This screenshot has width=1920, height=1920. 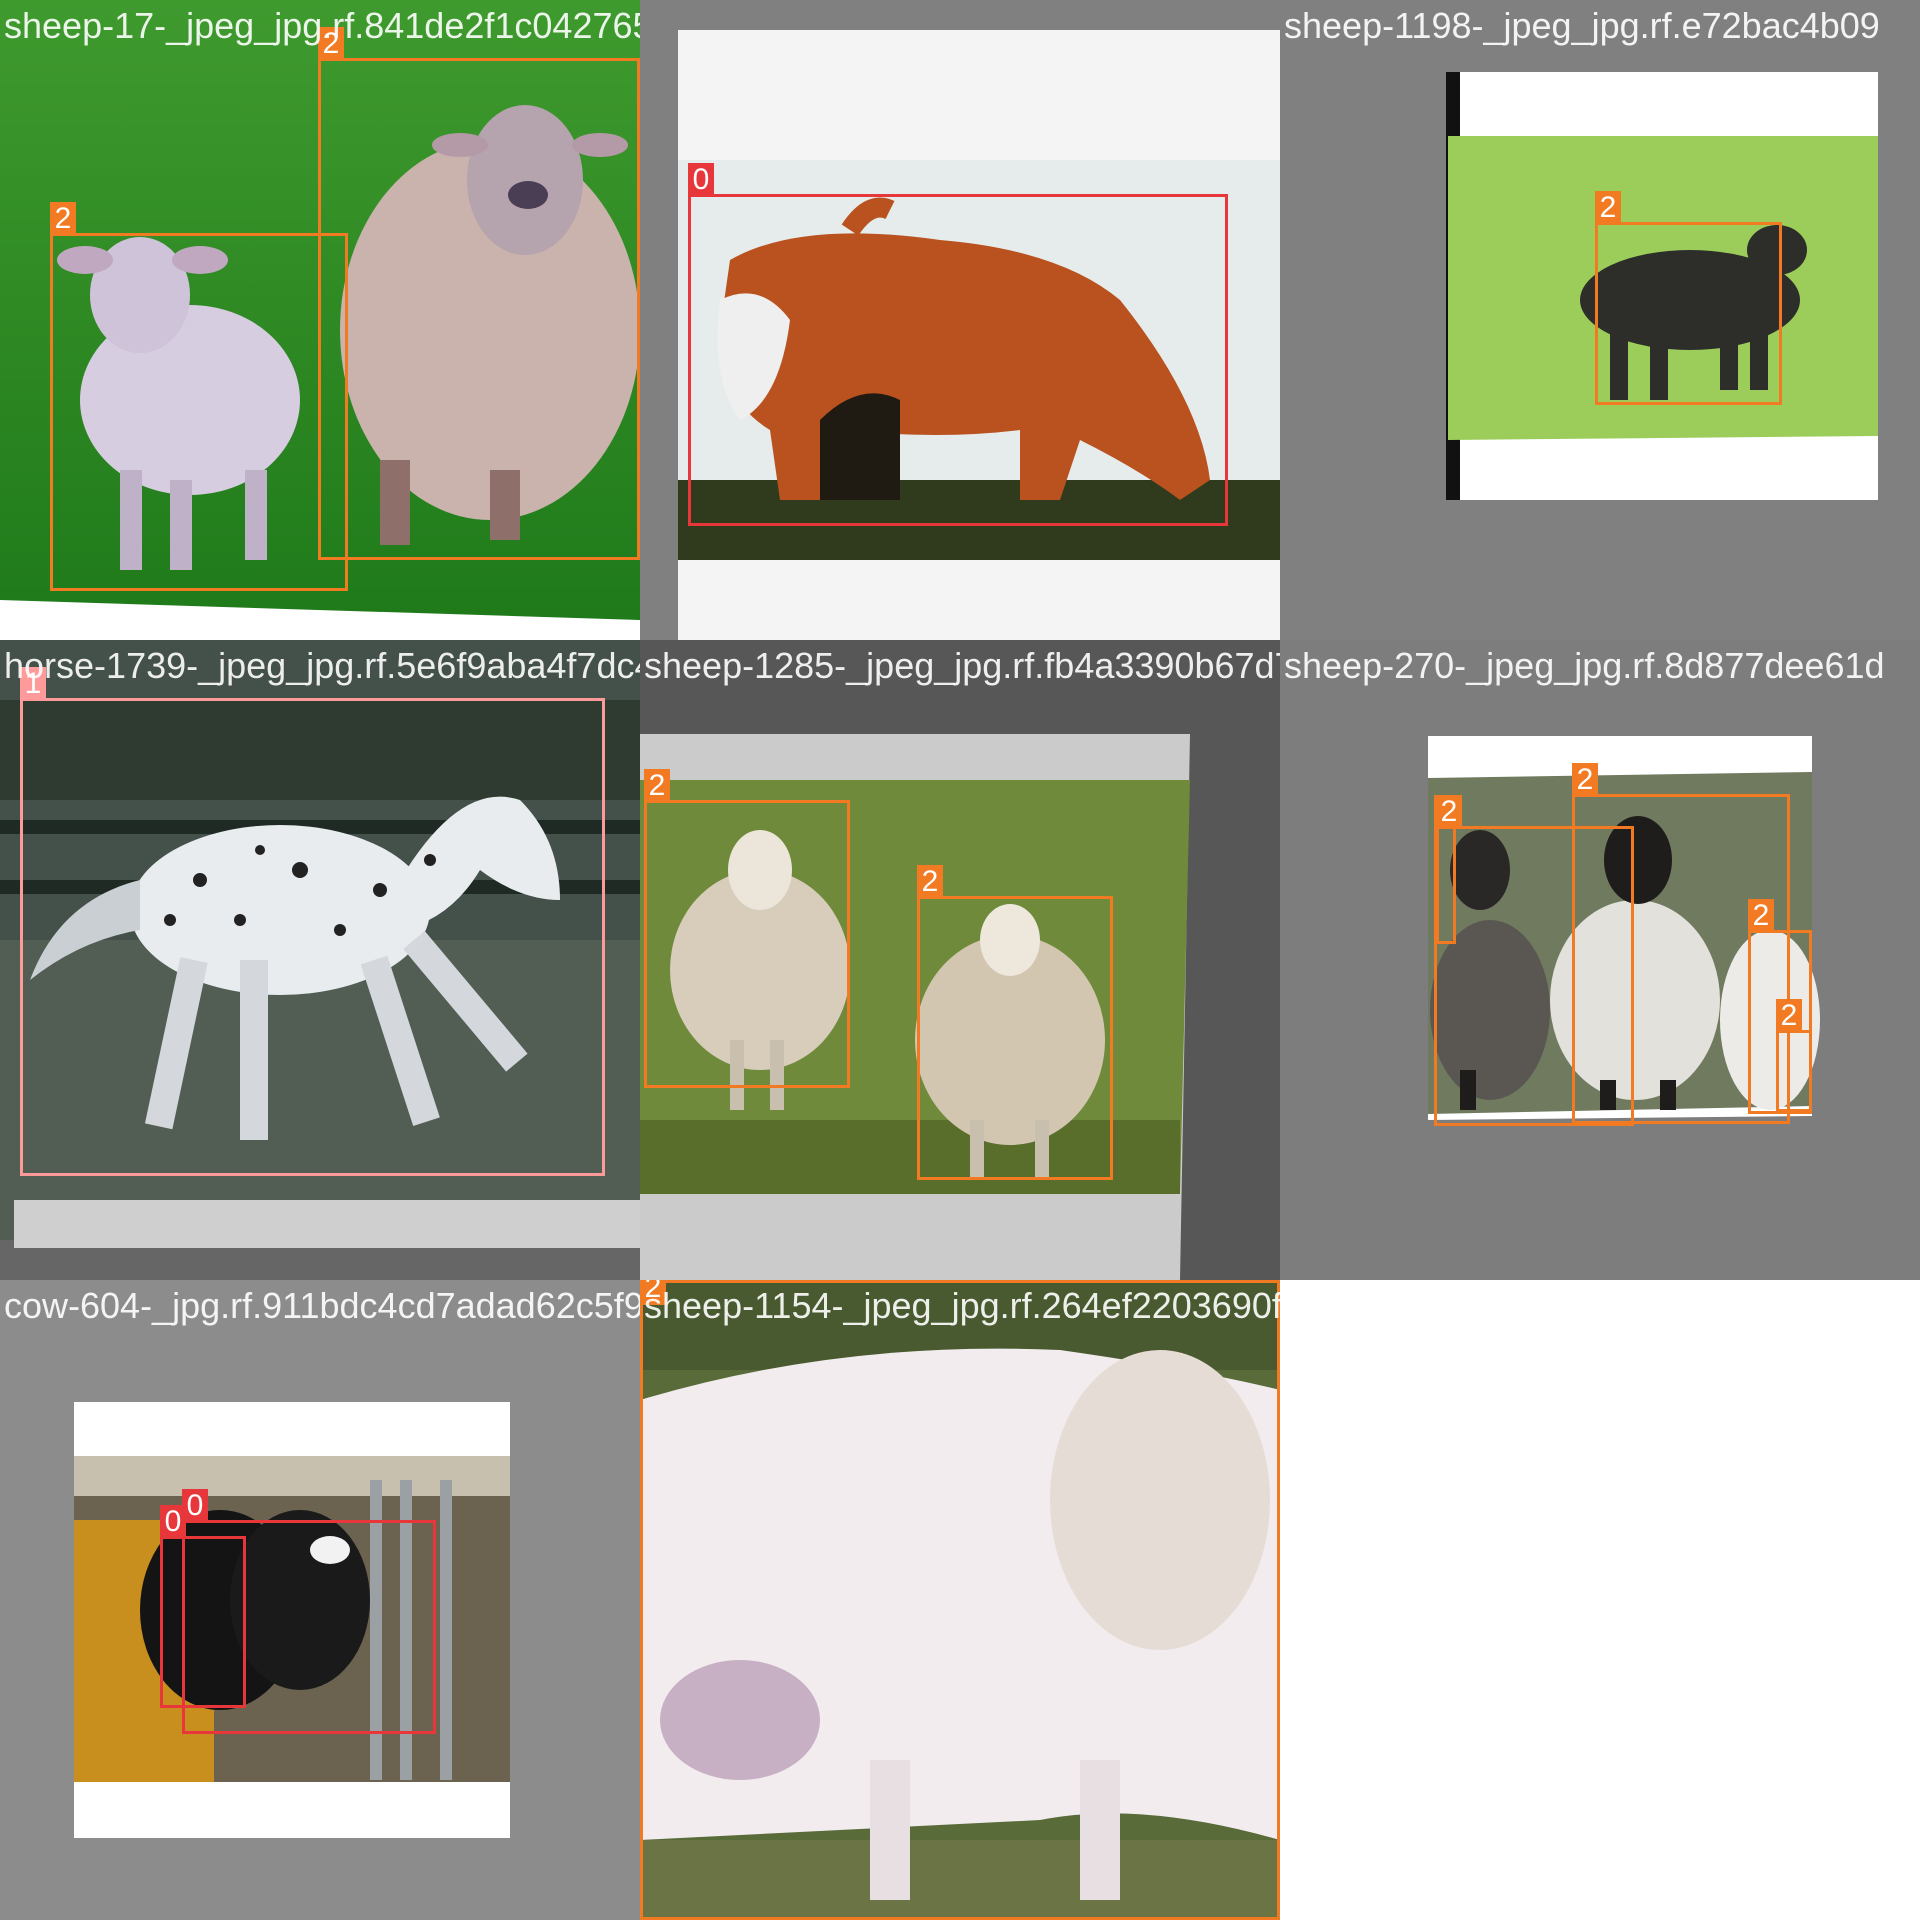 I want to click on bbox-lamb: 2, so click(x=199, y=396).